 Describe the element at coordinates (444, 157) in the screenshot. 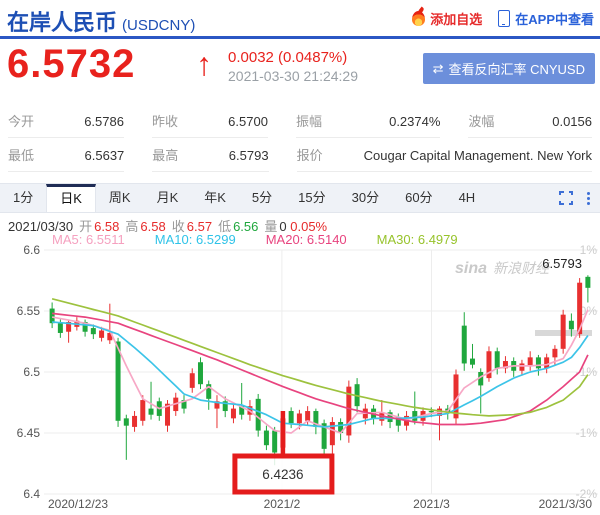

I see `stat-cell: 报价 Cougar Capital Management. New York` at that location.